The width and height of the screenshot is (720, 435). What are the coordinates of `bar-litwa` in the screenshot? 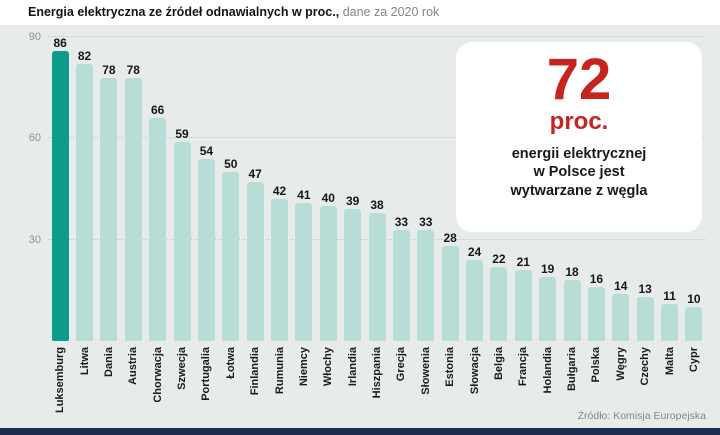 It's located at (85, 202).